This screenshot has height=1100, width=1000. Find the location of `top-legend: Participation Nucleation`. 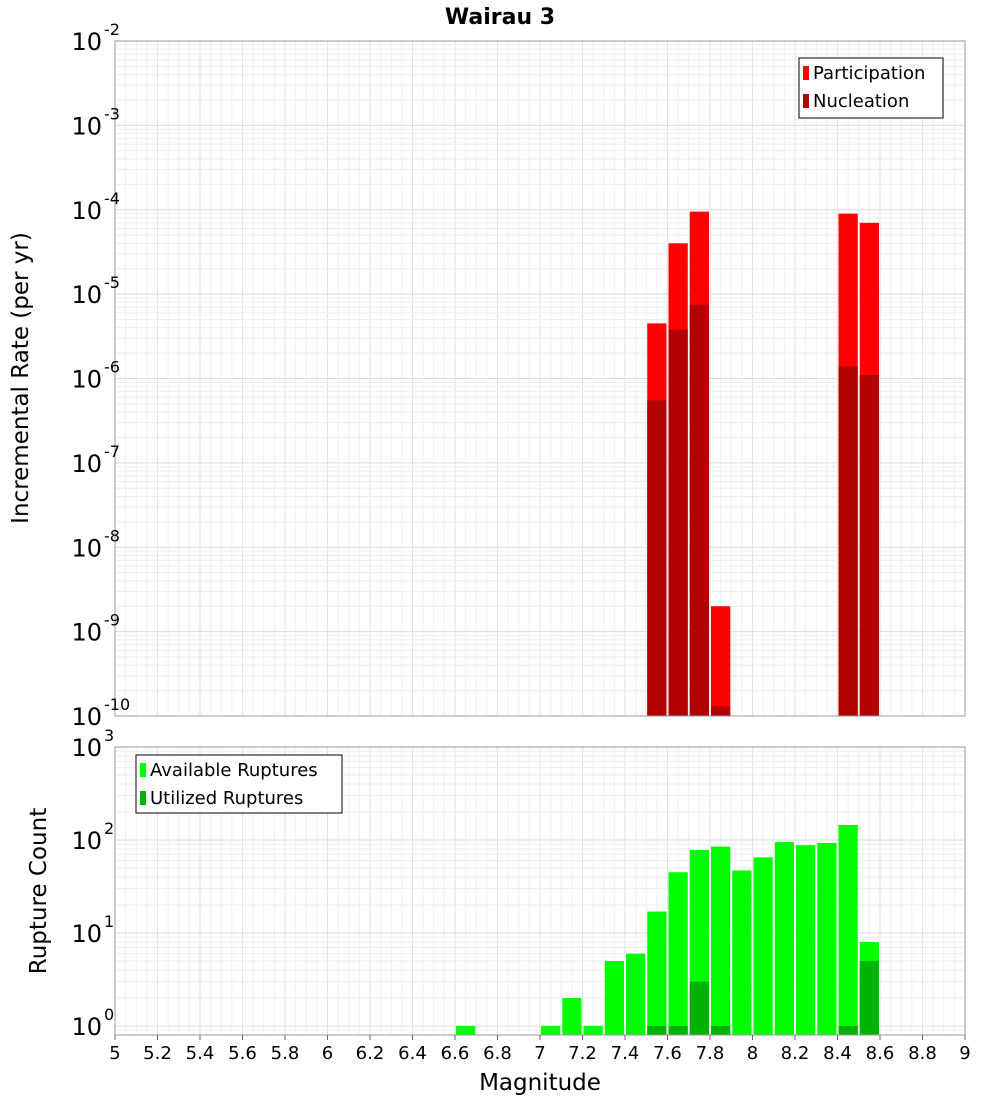

top-legend: Participation Nucleation is located at coordinates (871, 88).